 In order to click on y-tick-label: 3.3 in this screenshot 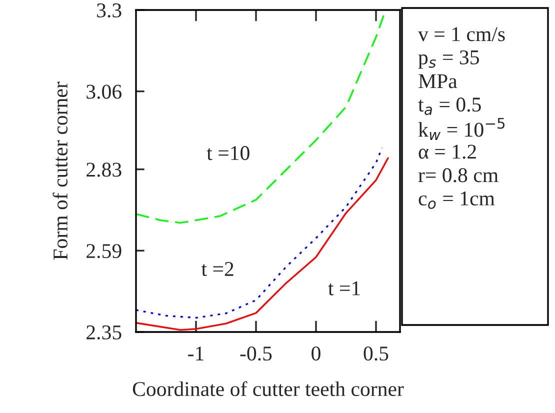, I will do `click(109, 10)`.